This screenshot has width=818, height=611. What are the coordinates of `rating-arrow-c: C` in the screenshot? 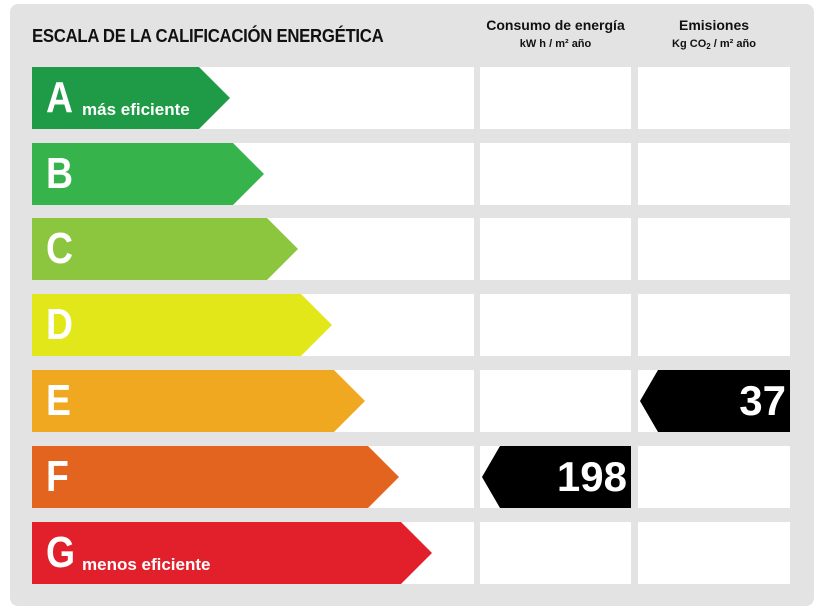 It's located at (165, 249).